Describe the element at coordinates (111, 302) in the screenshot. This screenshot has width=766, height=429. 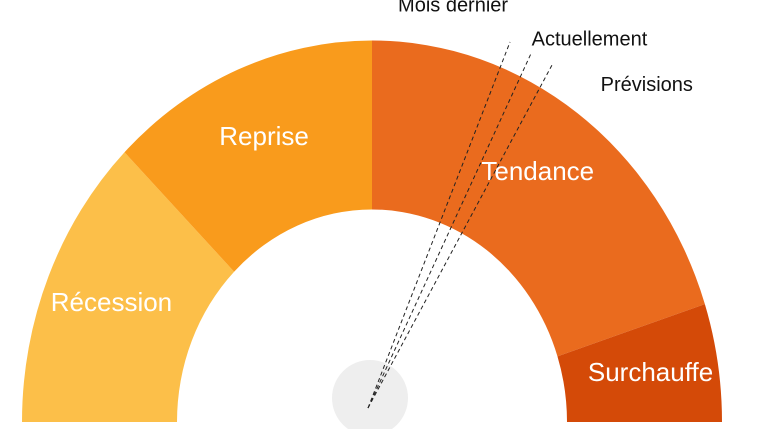
I see `band-label: Récession` at that location.